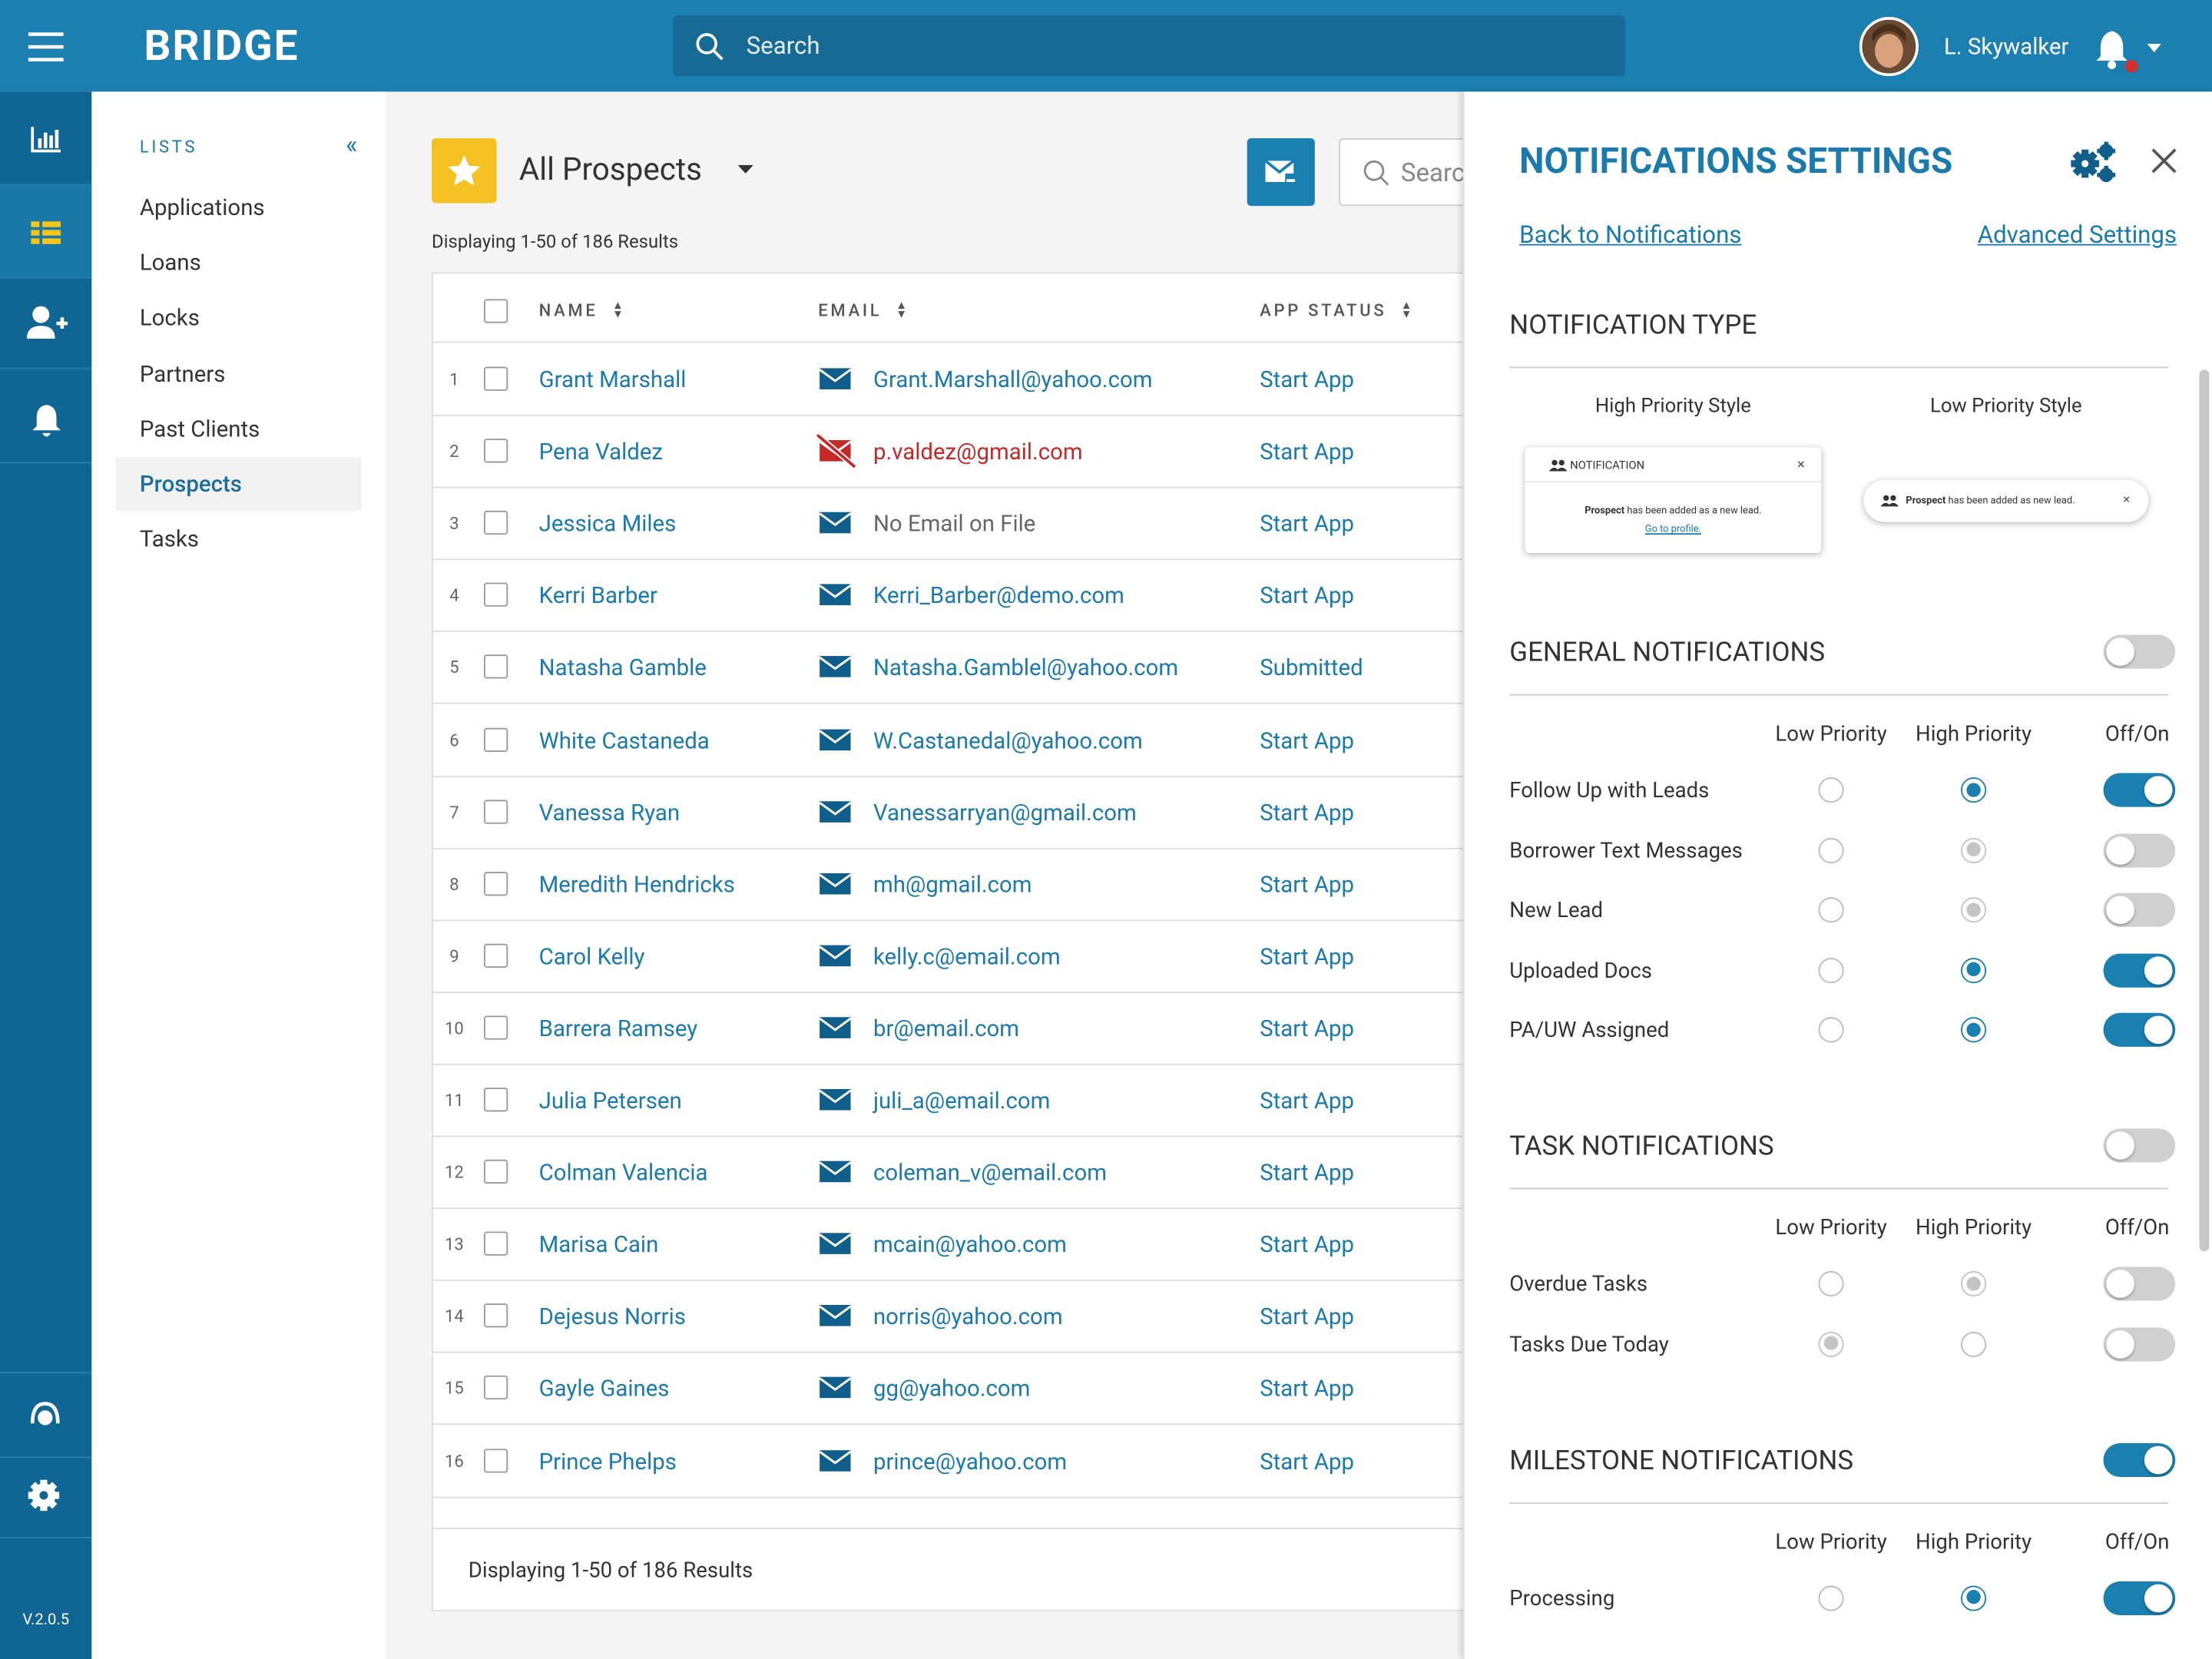 The image size is (2212, 1659). What do you see at coordinates (169, 539) in the screenshot?
I see `list-item: Tasks` at bounding box center [169, 539].